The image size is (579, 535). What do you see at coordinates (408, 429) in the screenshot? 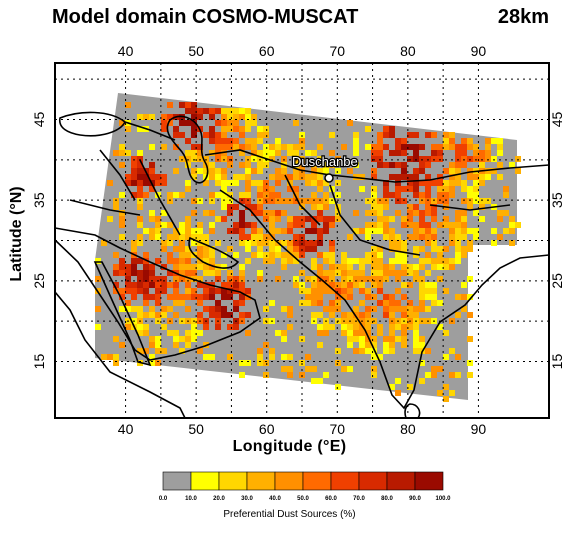
I see `lon-tick-bottom: 80` at bounding box center [408, 429].